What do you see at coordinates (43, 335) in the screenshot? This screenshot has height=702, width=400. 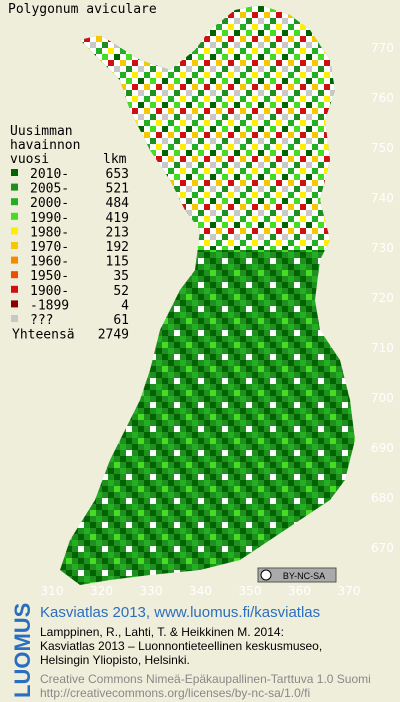 I see `legend-total-label: Yhteensä` at bounding box center [43, 335].